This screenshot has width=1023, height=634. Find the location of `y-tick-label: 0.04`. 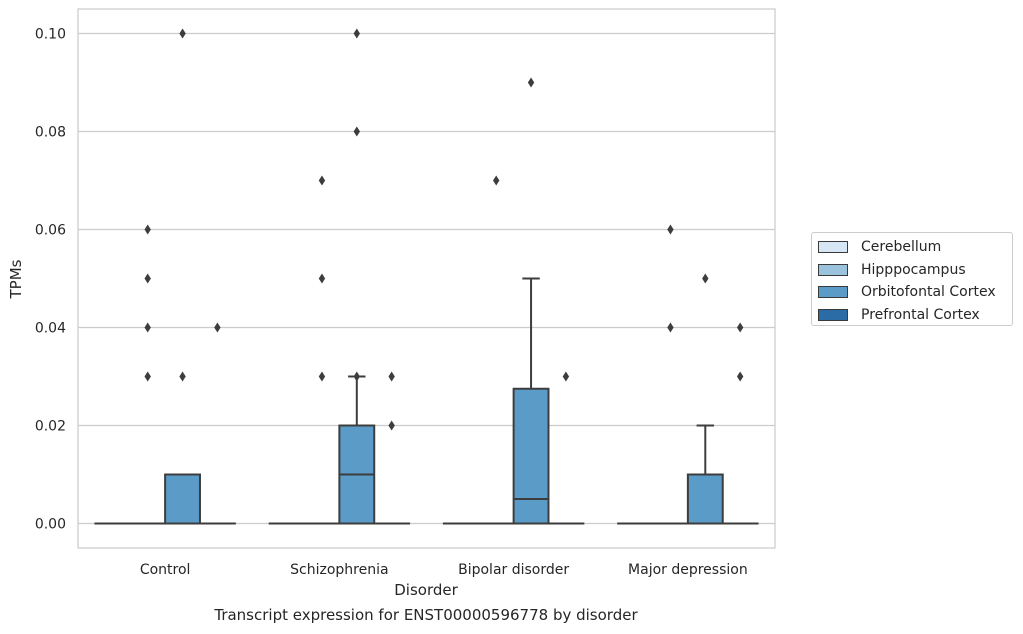

y-tick-label: 0.04 is located at coordinates (50, 329).